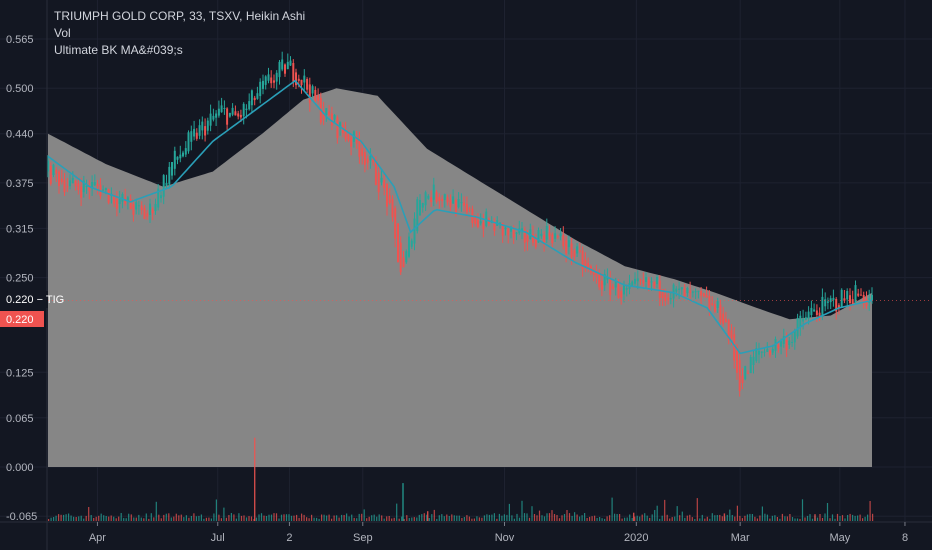 The height and width of the screenshot is (550, 932). Describe the element at coordinates (180, 16) in the screenshot. I see `legend-title: TRIUMPH GOLD CORP, 33, TSXV, Heikin Ashi` at that location.